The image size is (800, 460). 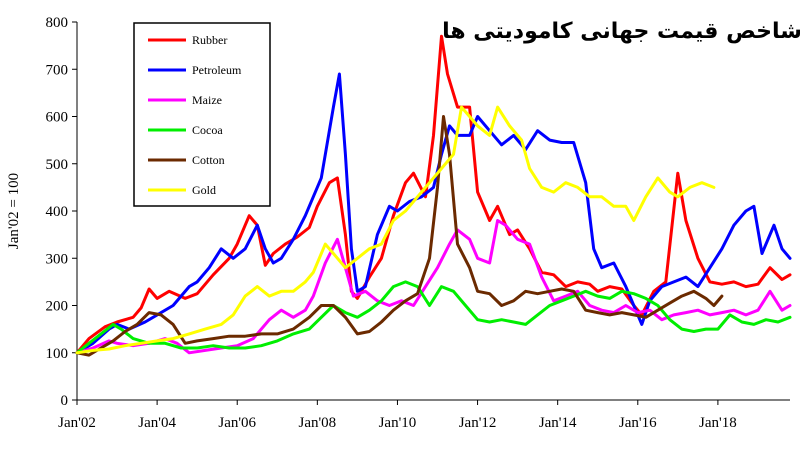 What do you see at coordinates (718, 423) in the screenshot?
I see `x-tick-label: Jan'18` at bounding box center [718, 423].